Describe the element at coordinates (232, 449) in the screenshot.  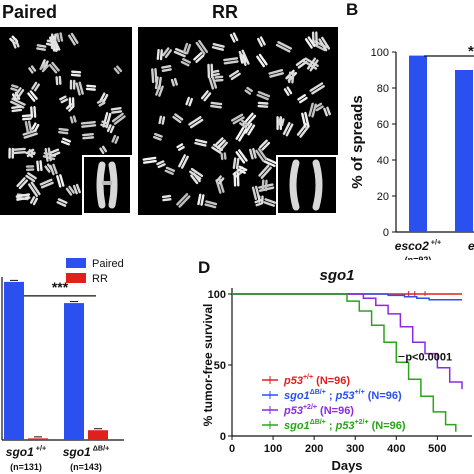
I see `x-tick-label: 0` at that location.